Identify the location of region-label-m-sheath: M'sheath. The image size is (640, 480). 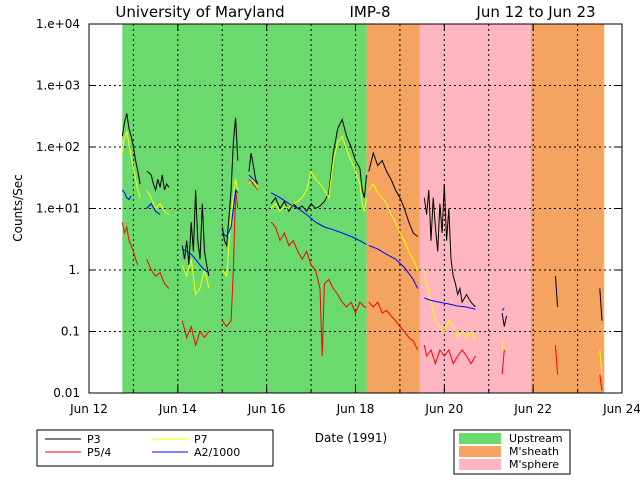
(534, 451).